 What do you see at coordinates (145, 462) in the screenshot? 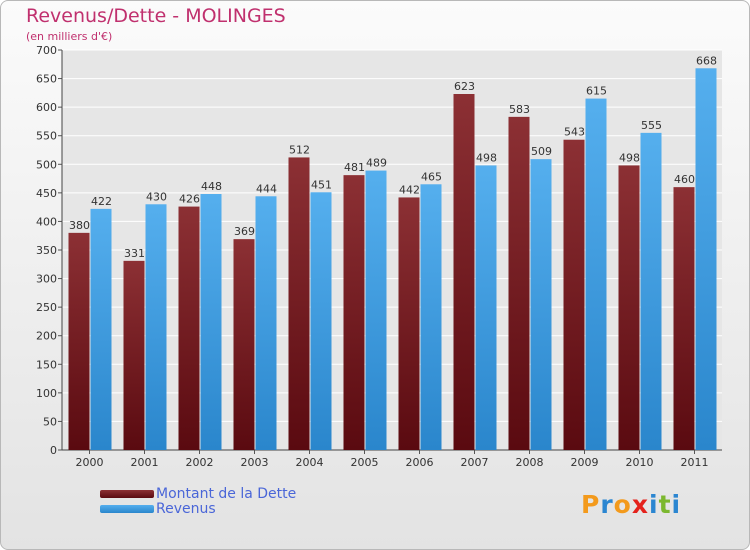
I see `x-tick-label: 2001` at bounding box center [145, 462].